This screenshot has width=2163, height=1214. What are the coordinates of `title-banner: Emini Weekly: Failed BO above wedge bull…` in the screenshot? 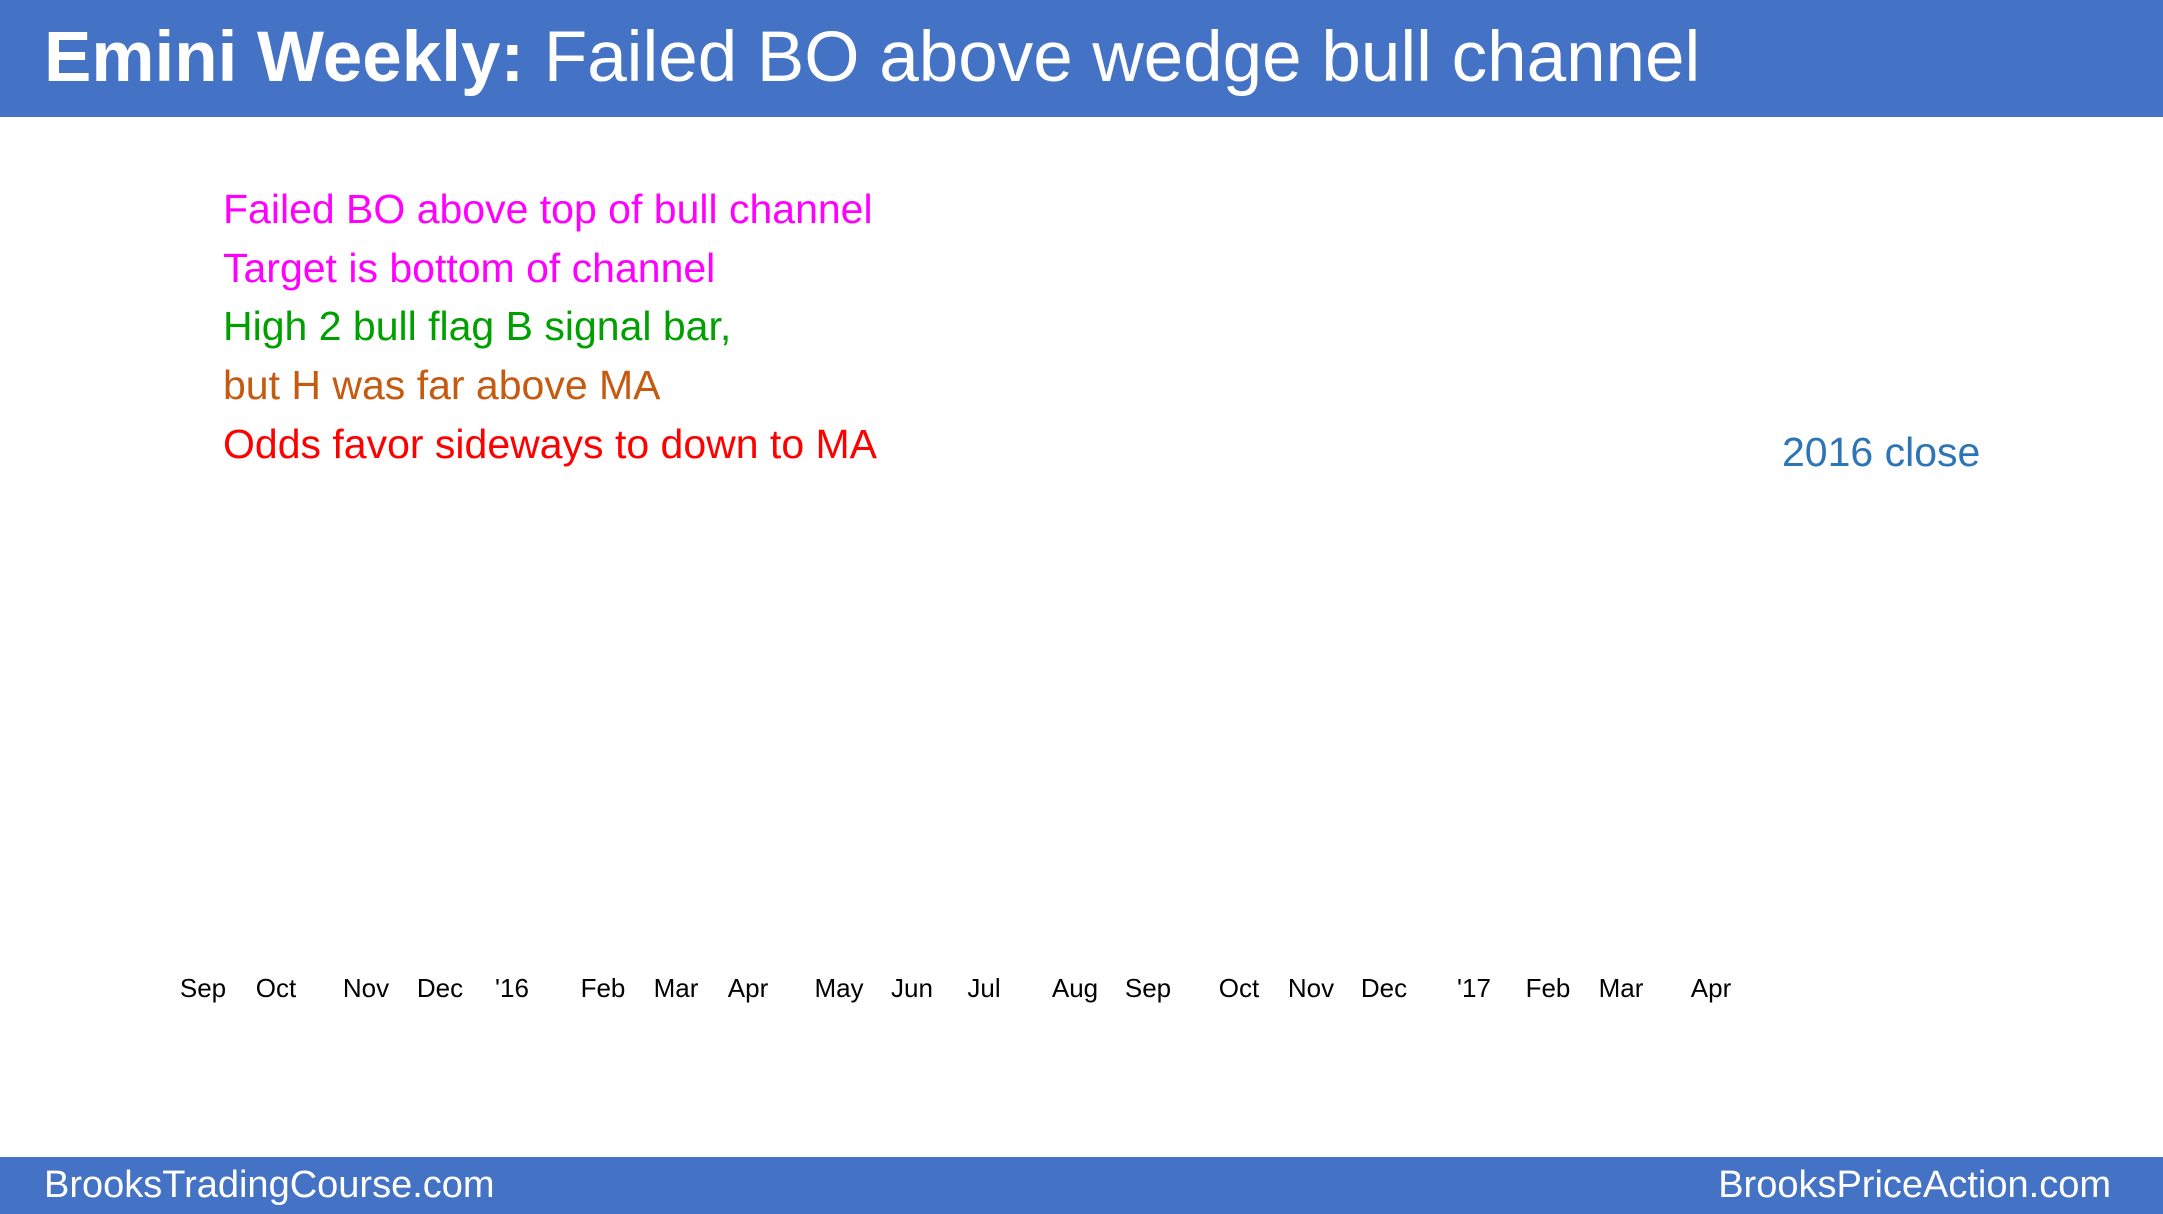 It's located at (1081, 58).